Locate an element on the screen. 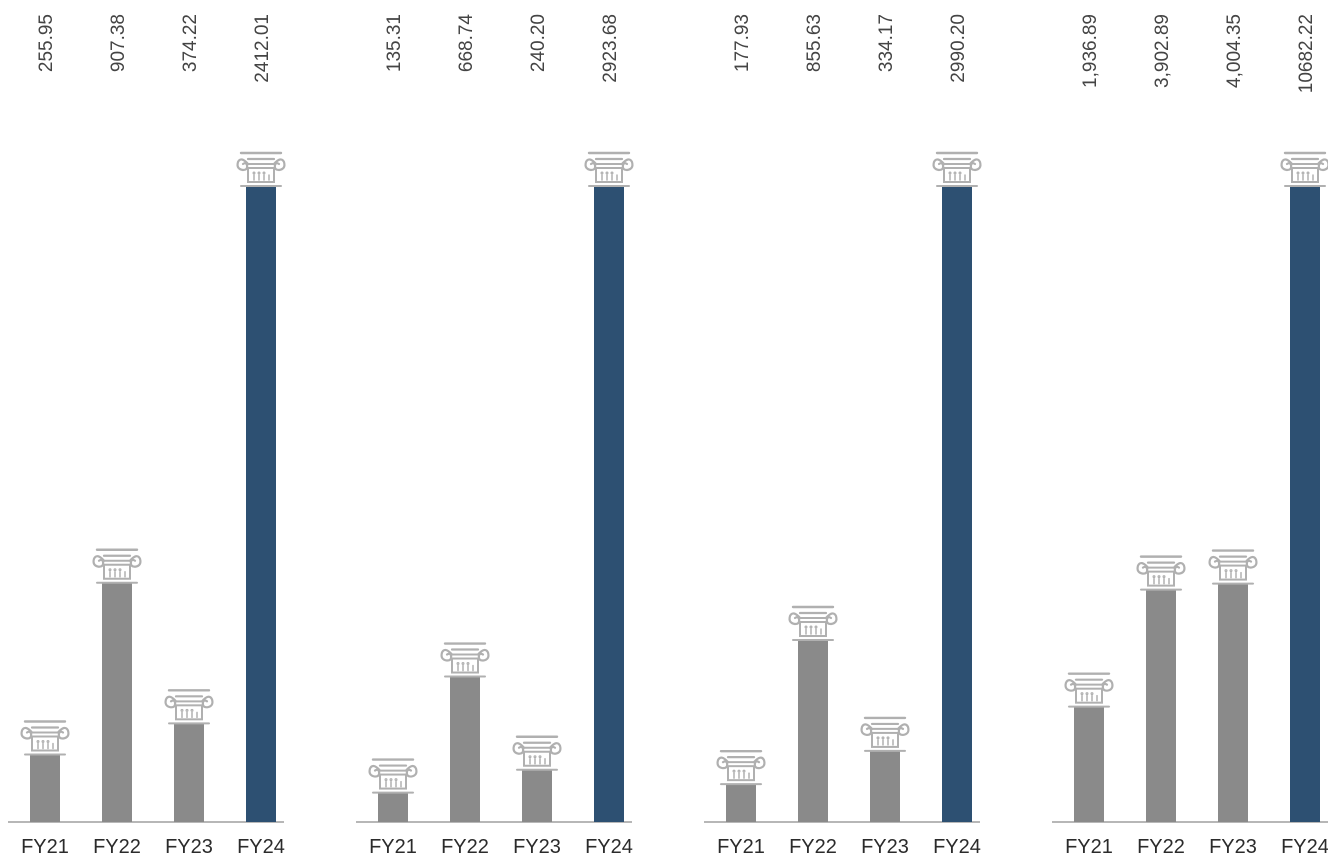 This screenshot has width=1328, height=858. value-label: 907.38 is located at coordinates (118, 43).